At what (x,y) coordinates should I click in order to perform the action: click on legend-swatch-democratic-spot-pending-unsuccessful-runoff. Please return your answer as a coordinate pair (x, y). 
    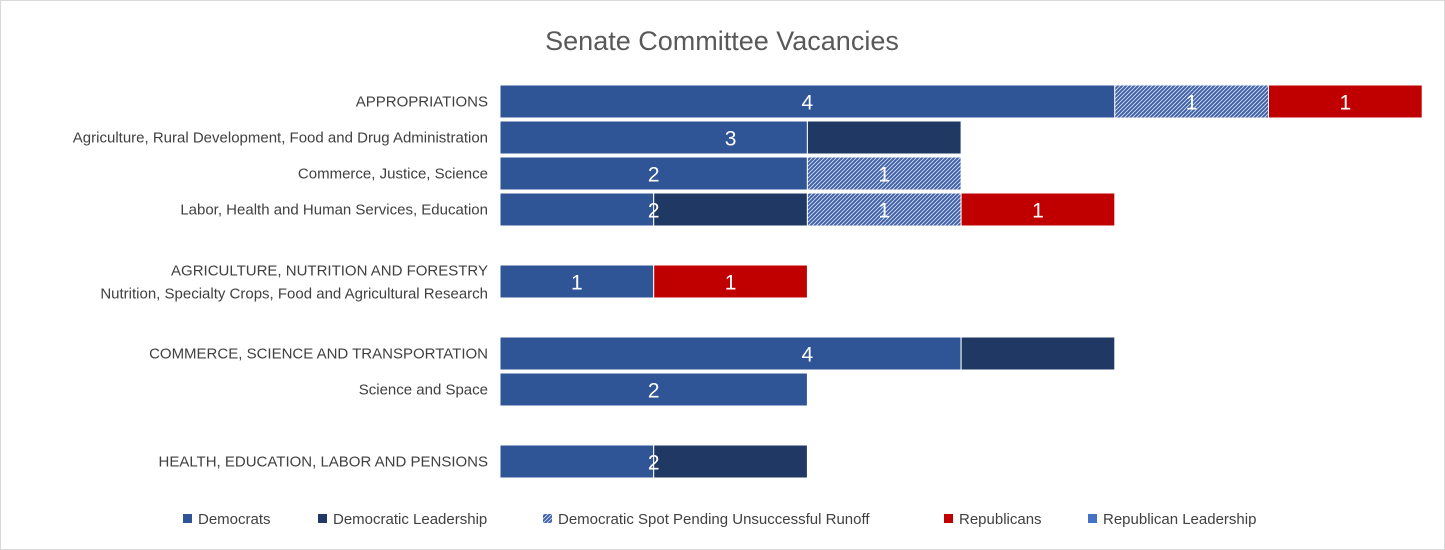
    Looking at the image, I should click on (547, 518).